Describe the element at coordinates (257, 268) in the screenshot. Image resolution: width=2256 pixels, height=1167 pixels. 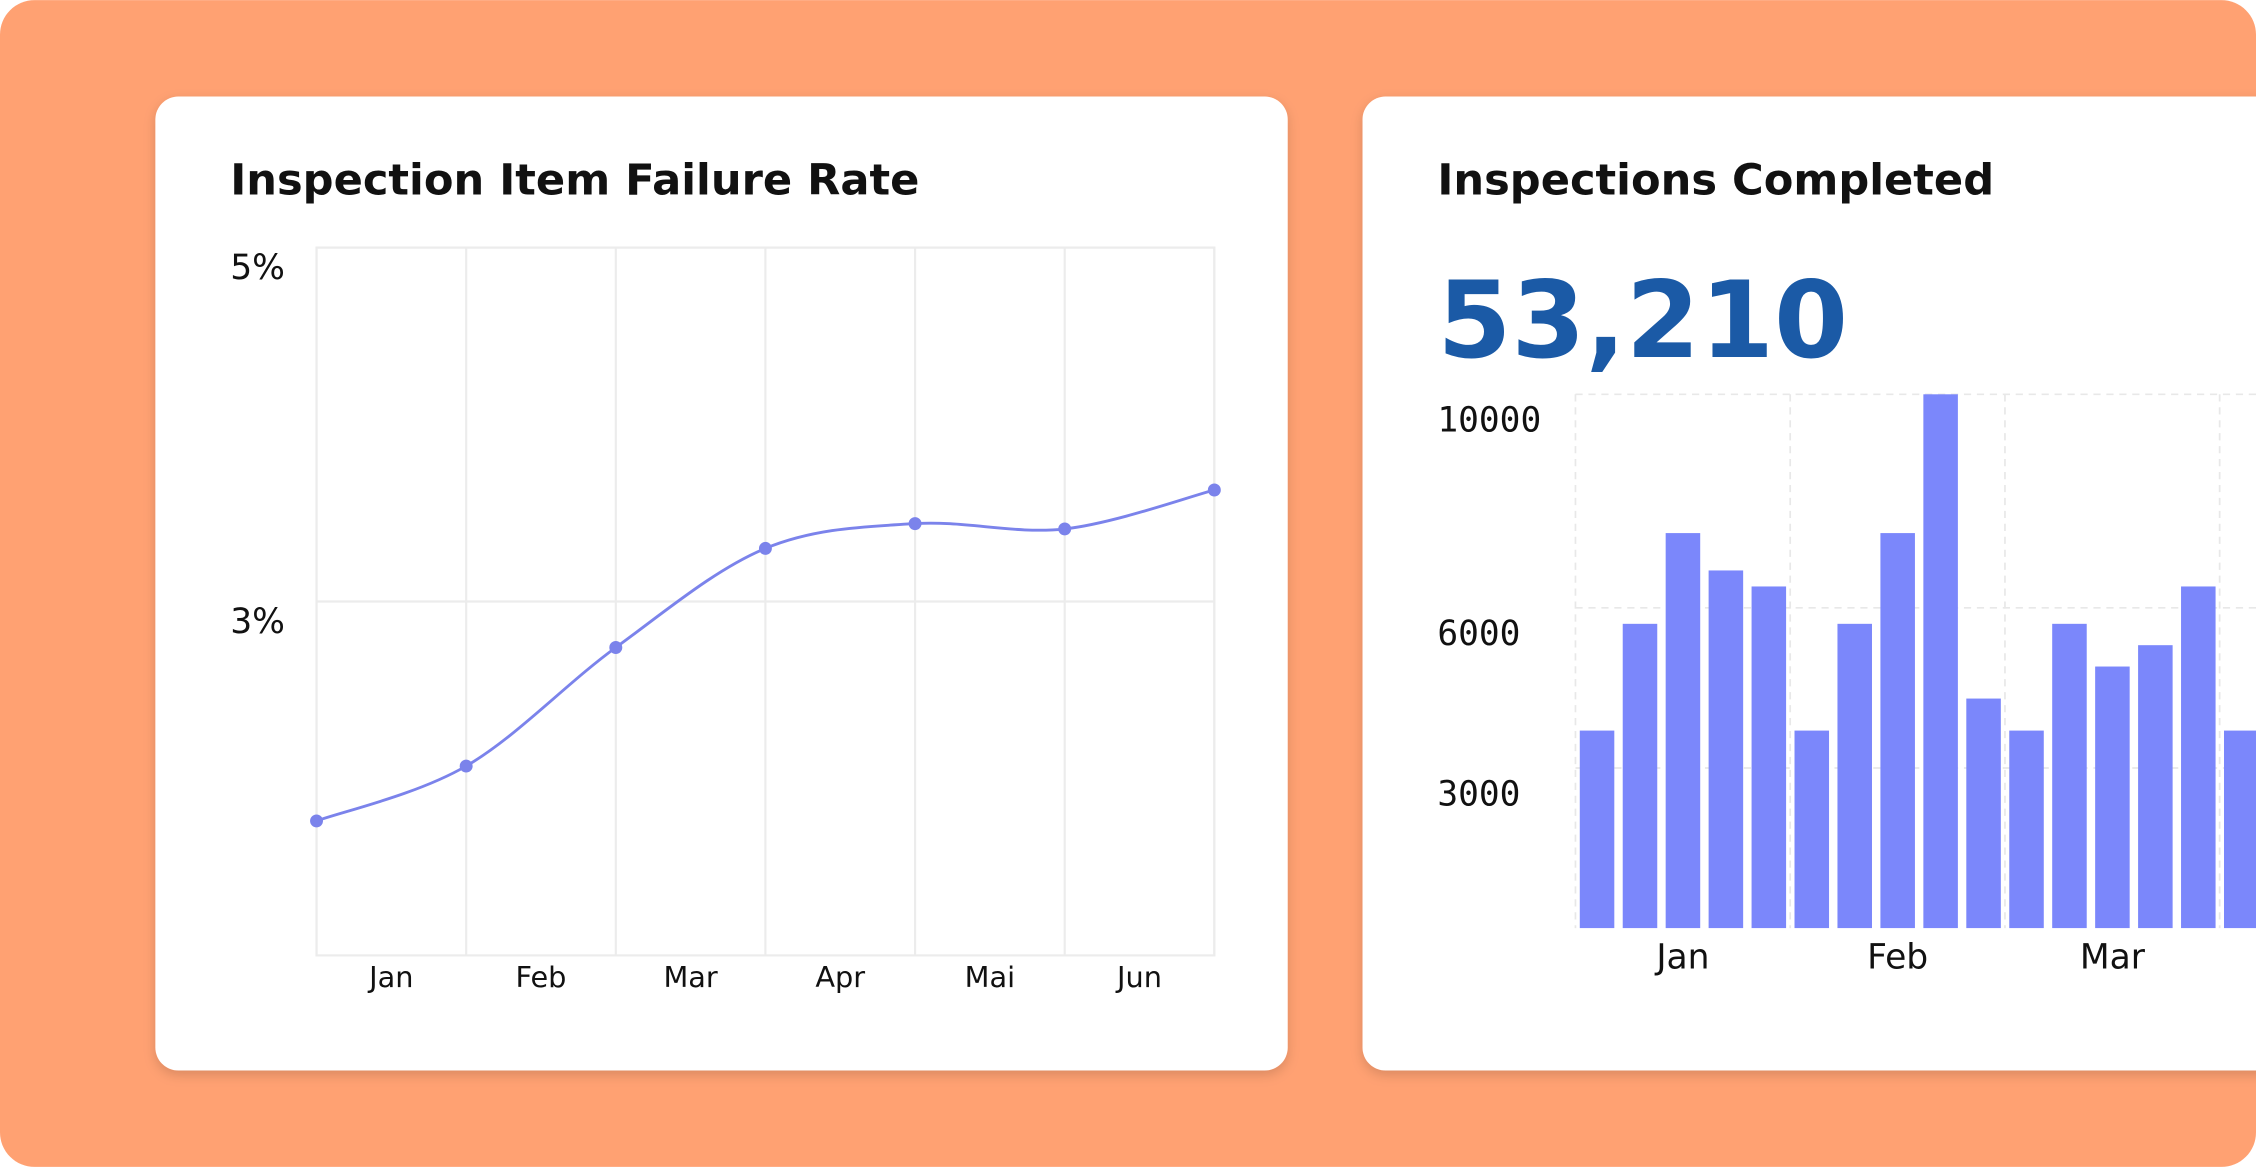
I see `y-tick-label: 5%` at that location.